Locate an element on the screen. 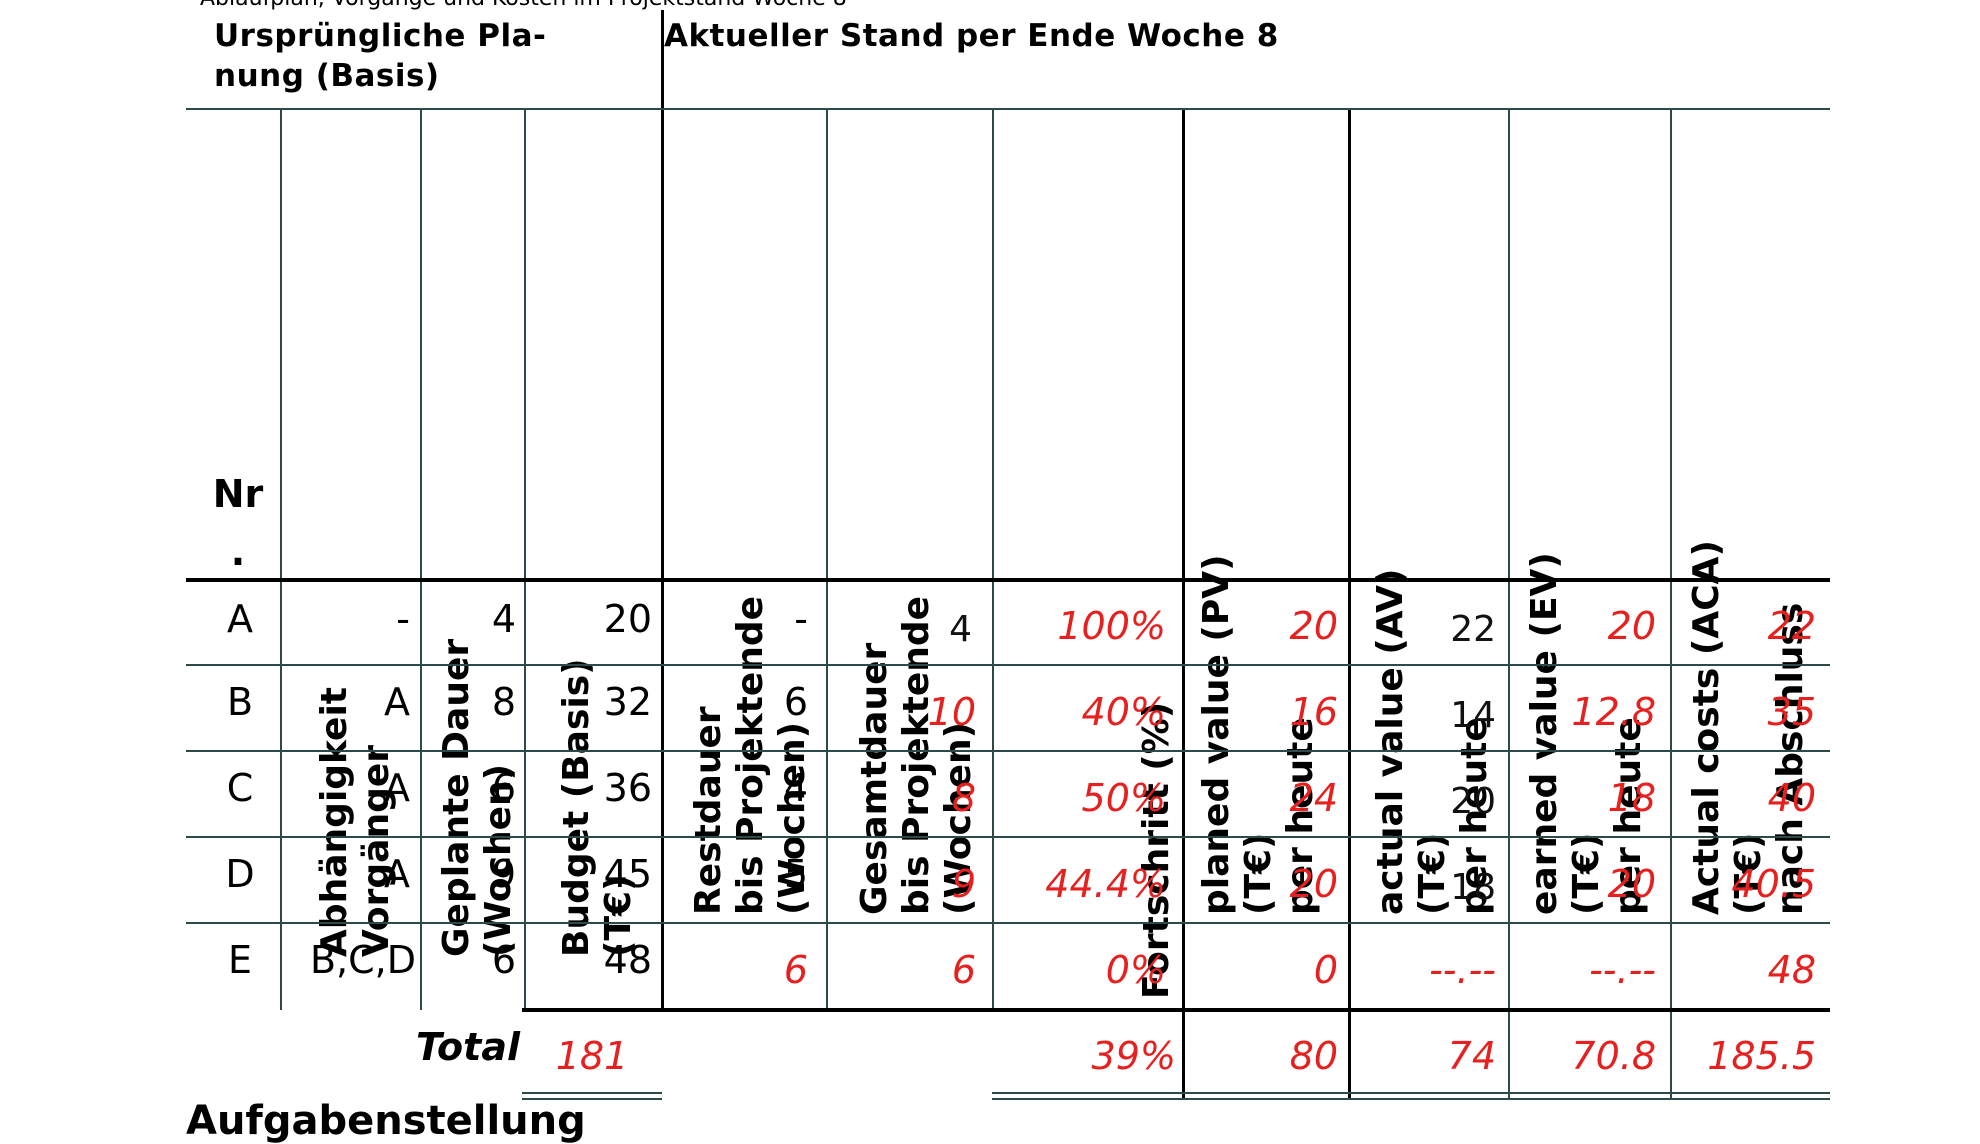  header-actual-value: actual value (AV) (T€) per heute is located at coordinates (1432, 742).